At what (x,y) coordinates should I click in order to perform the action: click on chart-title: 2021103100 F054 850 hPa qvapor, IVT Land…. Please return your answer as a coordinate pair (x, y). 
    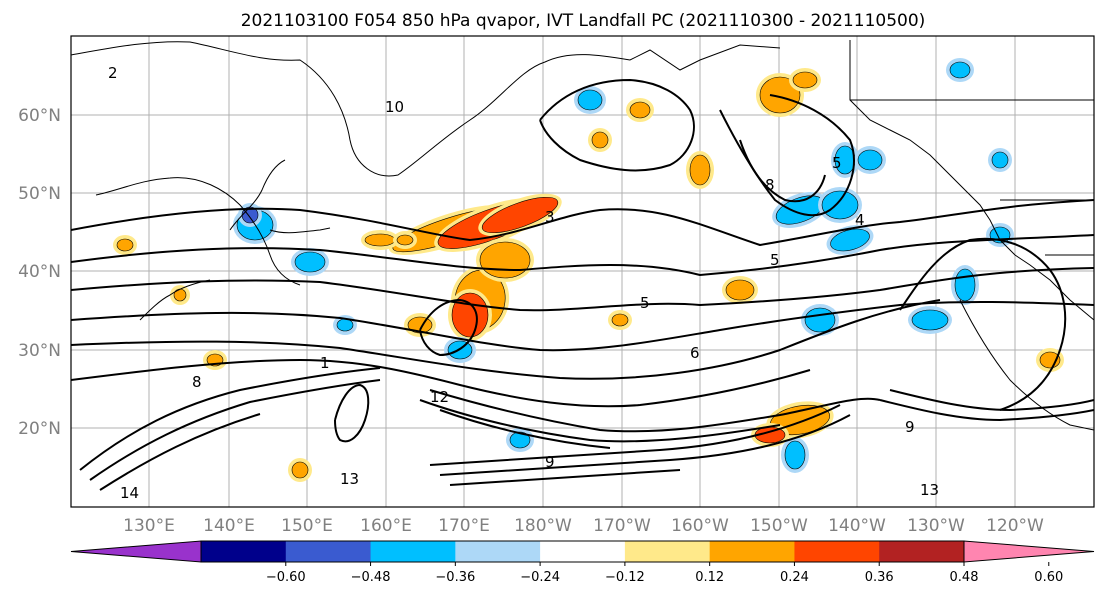
    Looking at the image, I should click on (583, 21).